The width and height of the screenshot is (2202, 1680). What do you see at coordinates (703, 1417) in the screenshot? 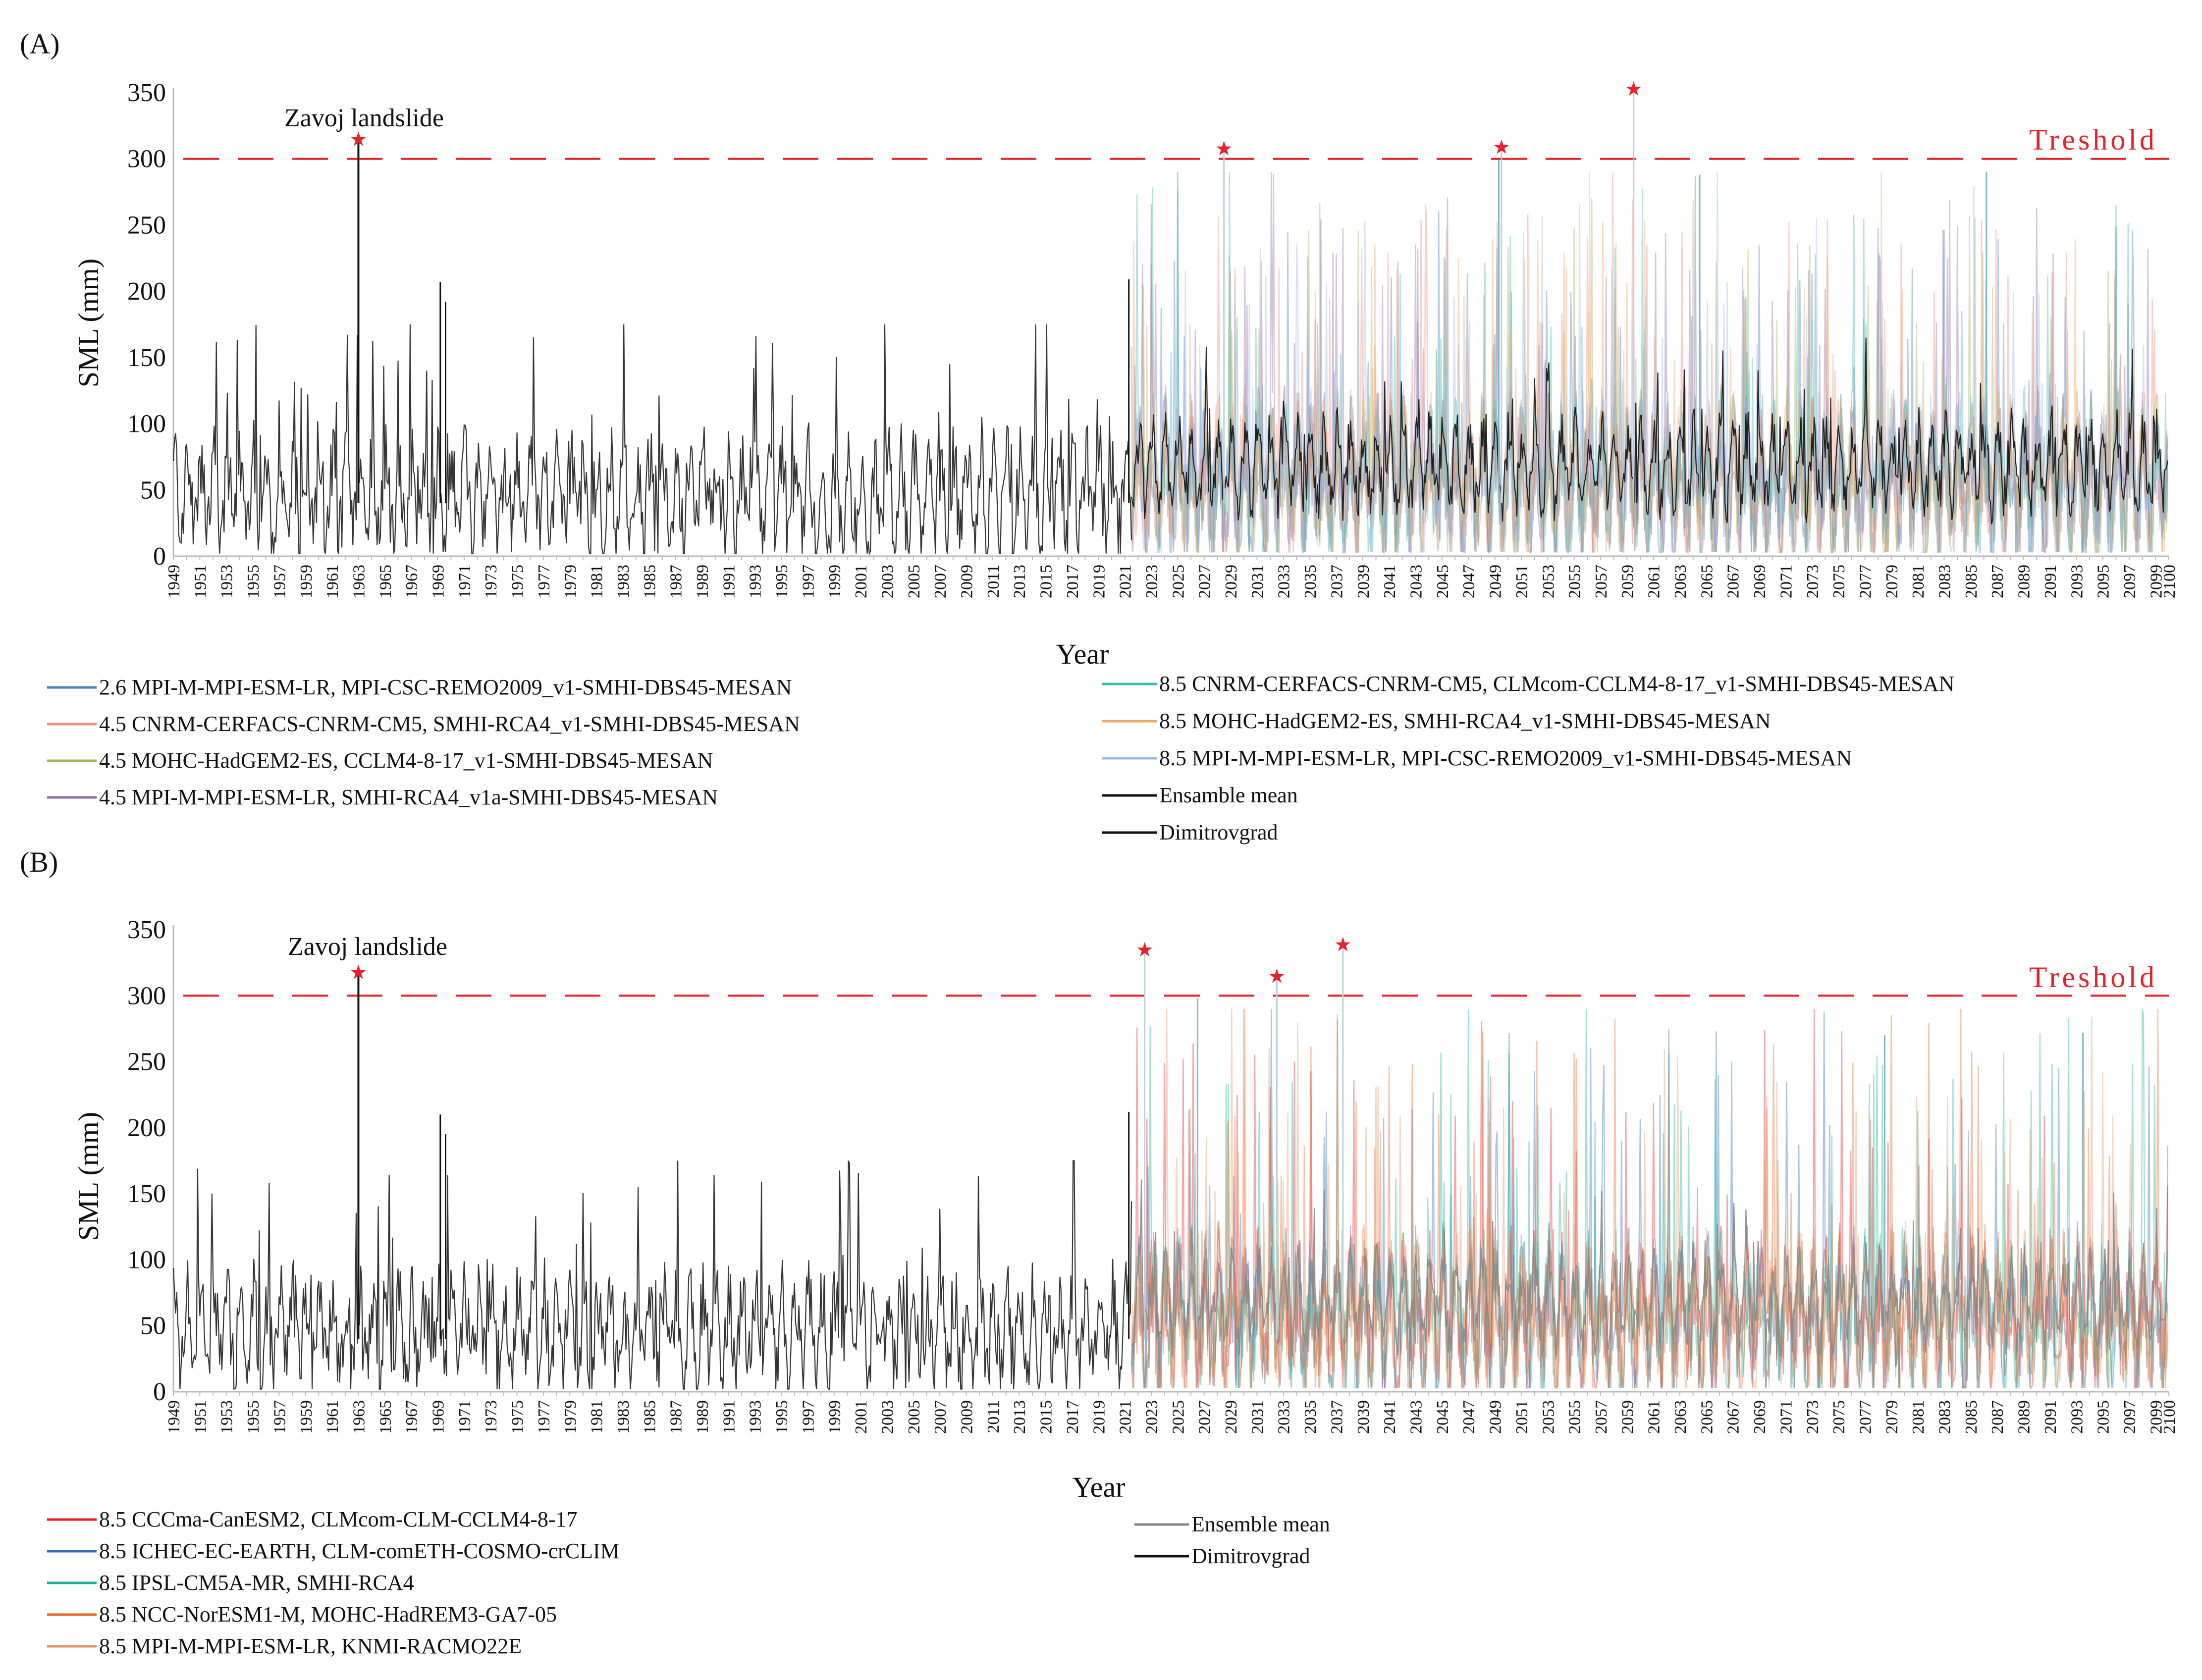
I see `panel-b-x-tick-label: 1989` at bounding box center [703, 1417].